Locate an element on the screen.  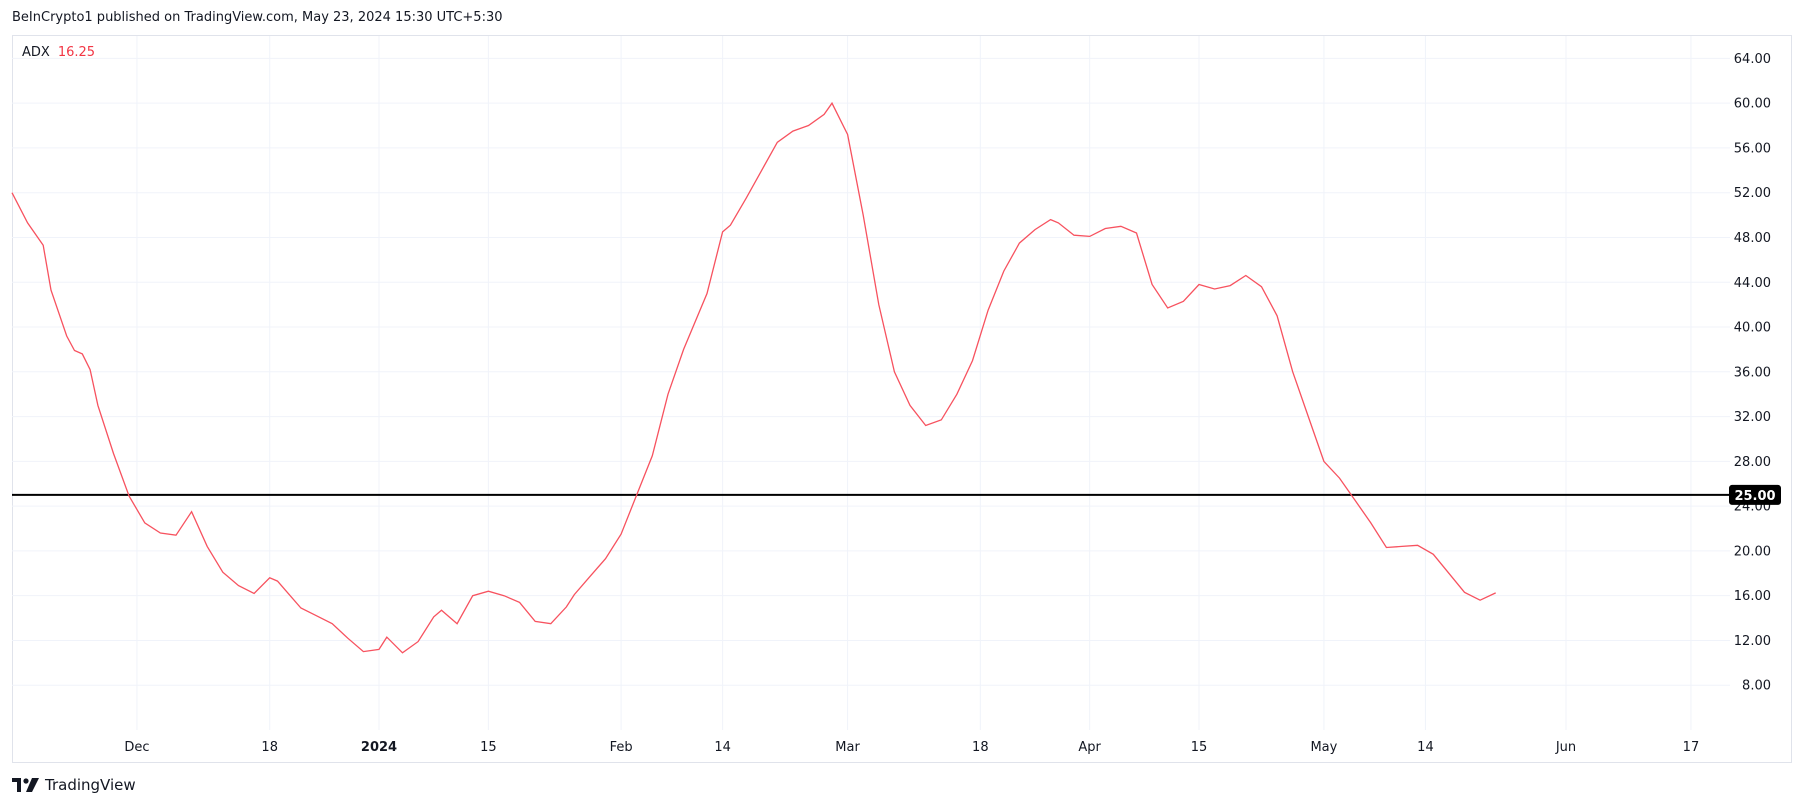
y-tick-label: 64.00 is located at coordinates (1752, 59).